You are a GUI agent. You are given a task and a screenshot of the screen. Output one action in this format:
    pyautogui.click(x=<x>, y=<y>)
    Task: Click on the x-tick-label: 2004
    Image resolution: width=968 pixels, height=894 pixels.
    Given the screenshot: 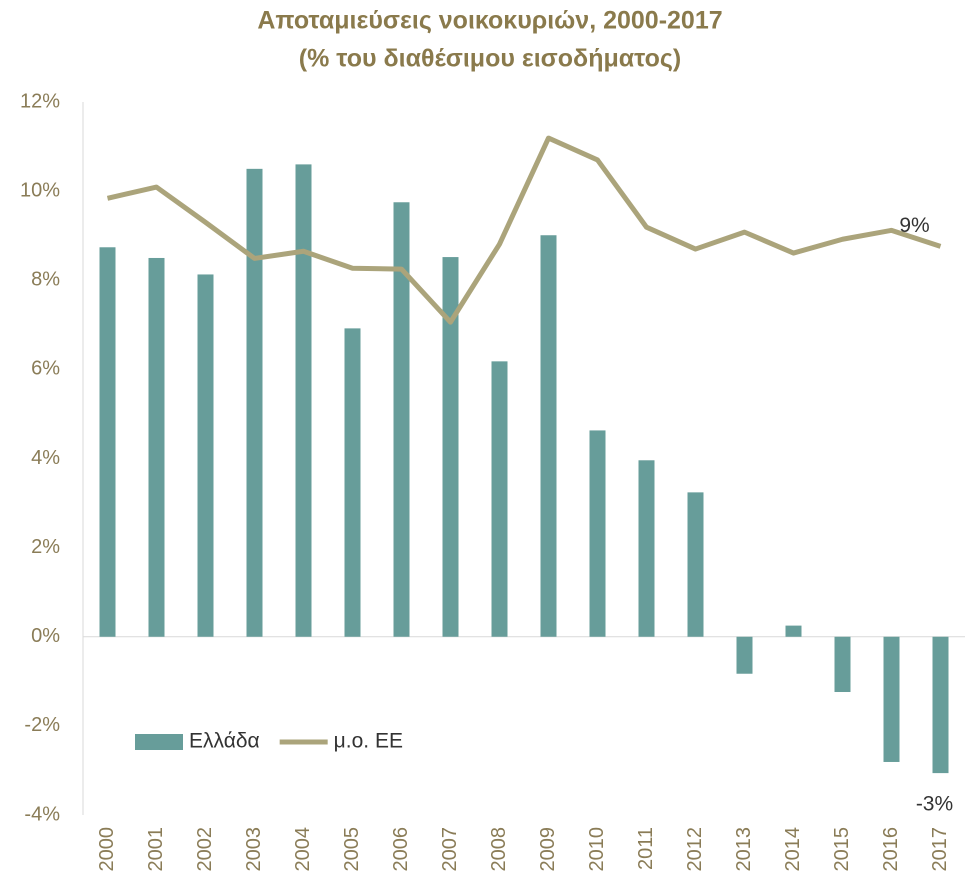 What is the action you would take?
    pyautogui.click(x=303, y=849)
    